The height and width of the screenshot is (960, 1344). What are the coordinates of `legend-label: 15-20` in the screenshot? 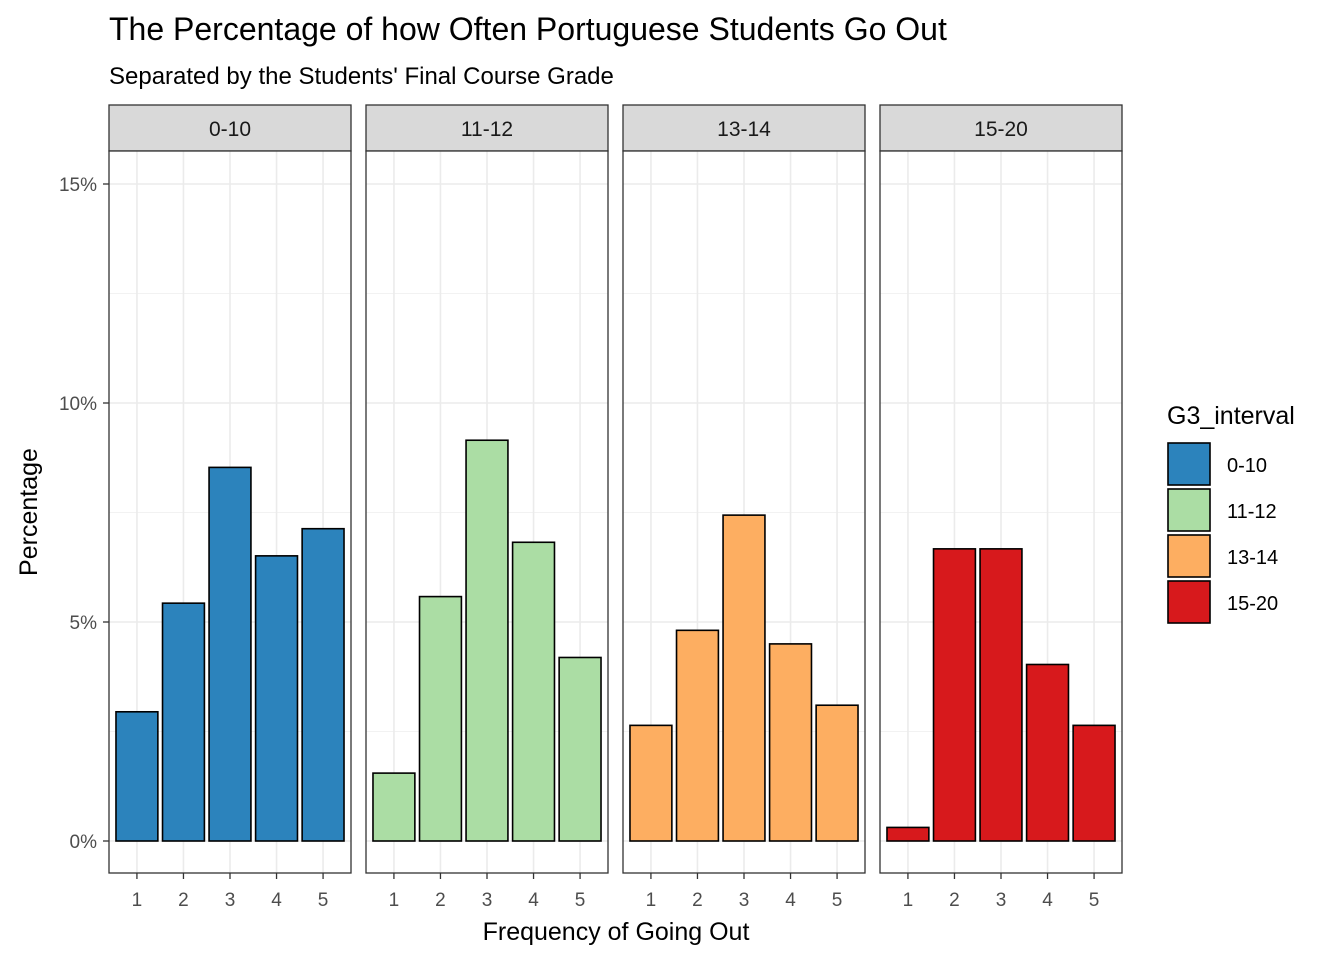 It's located at (1252, 604).